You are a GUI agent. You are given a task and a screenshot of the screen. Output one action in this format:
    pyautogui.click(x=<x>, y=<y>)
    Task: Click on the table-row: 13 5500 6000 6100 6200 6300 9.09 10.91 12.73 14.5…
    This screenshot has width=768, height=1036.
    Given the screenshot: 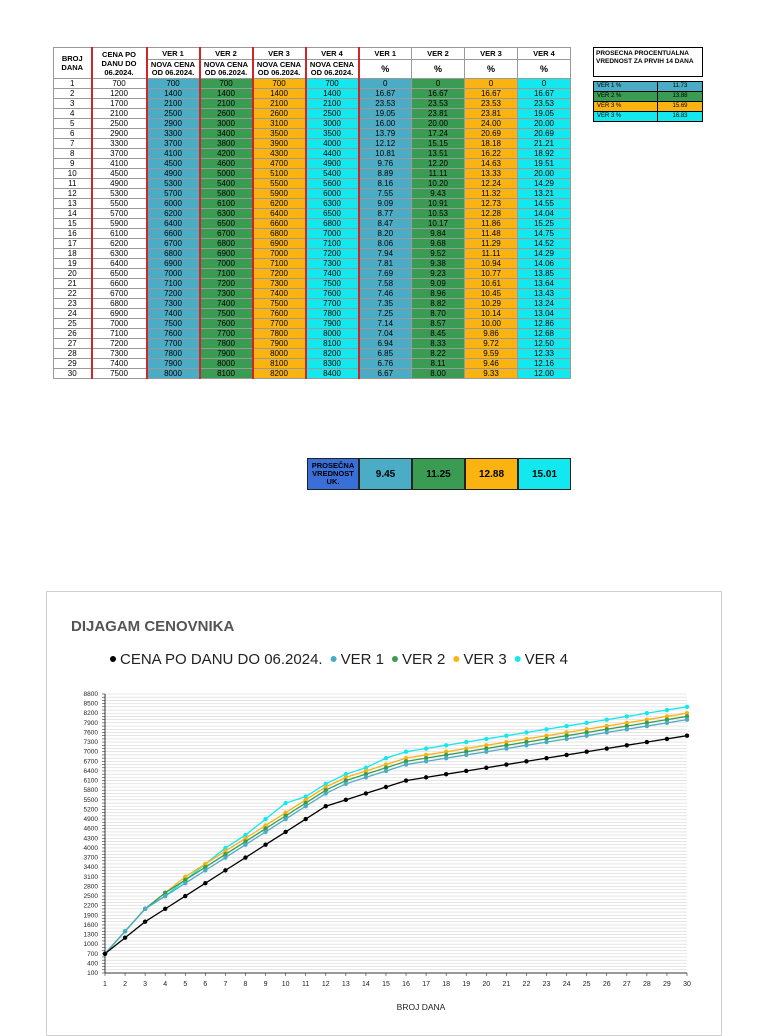 What is the action you would take?
    pyautogui.click(x=312, y=203)
    